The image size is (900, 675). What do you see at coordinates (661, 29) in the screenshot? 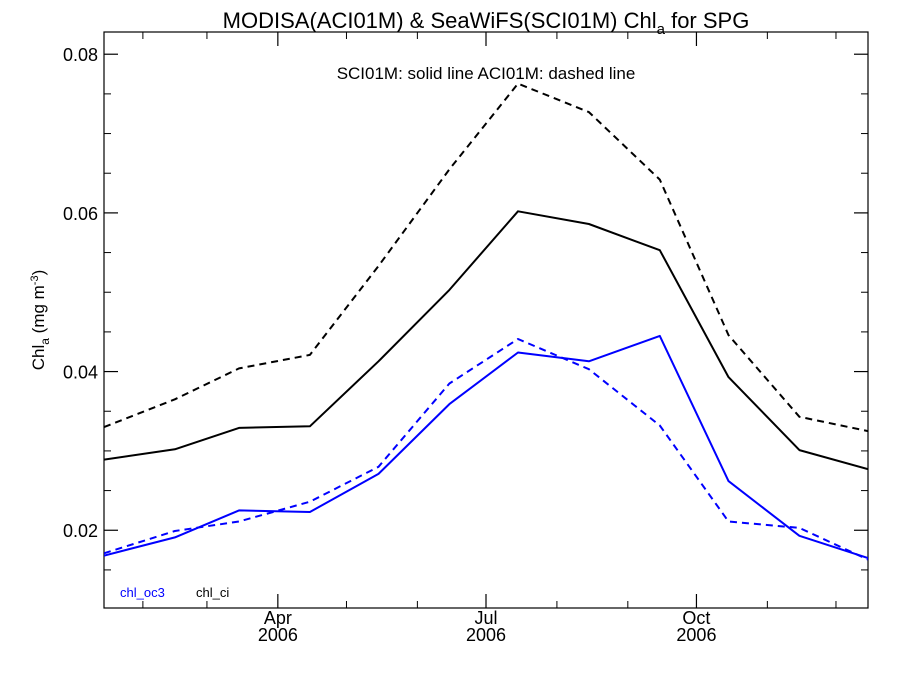
I see `chart-title-subscript: a` at bounding box center [661, 29].